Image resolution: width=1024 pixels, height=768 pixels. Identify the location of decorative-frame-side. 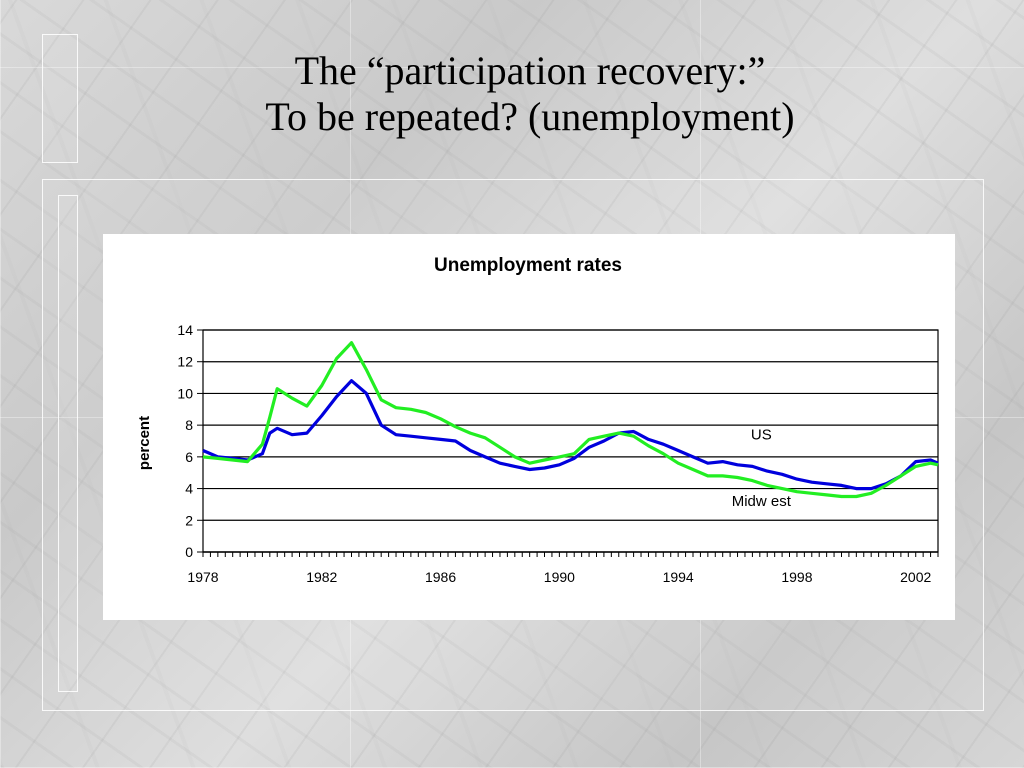
(68, 443).